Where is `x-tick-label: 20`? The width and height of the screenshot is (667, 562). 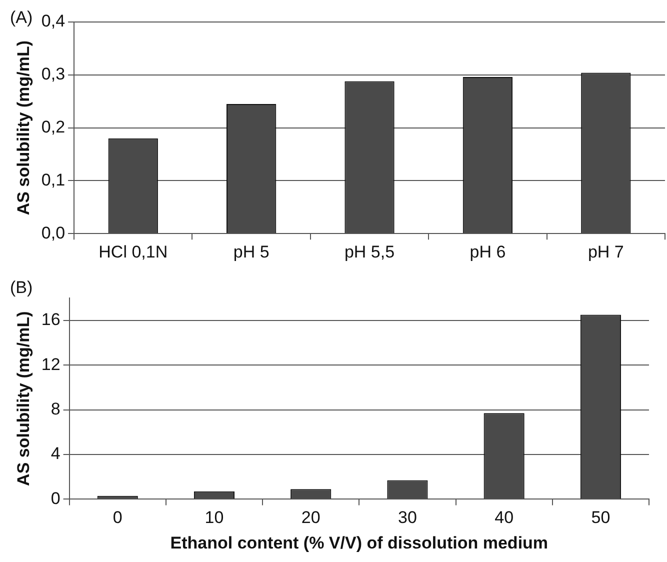
x-tick-label: 20 is located at coordinates (310, 518).